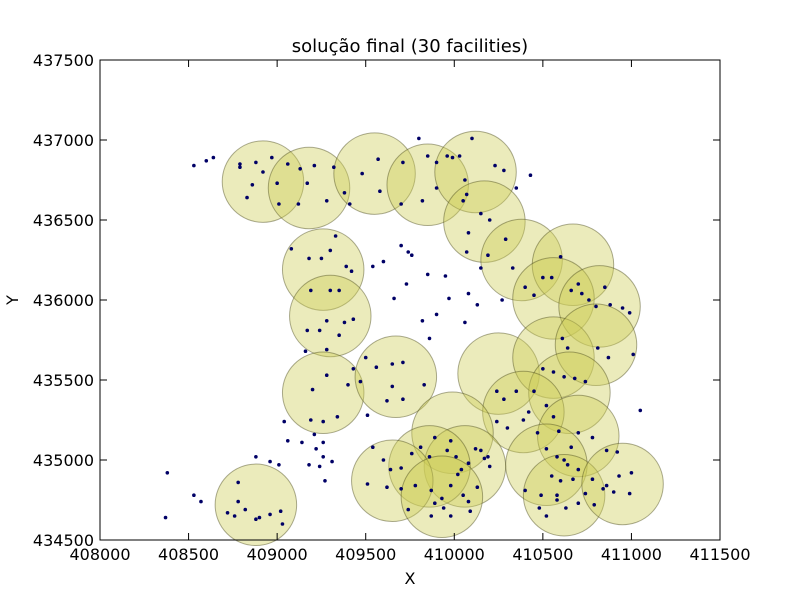  What do you see at coordinates (63, 140) in the screenshot?
I see `y-tick-label: 437000` at bounding box center [63, 140].